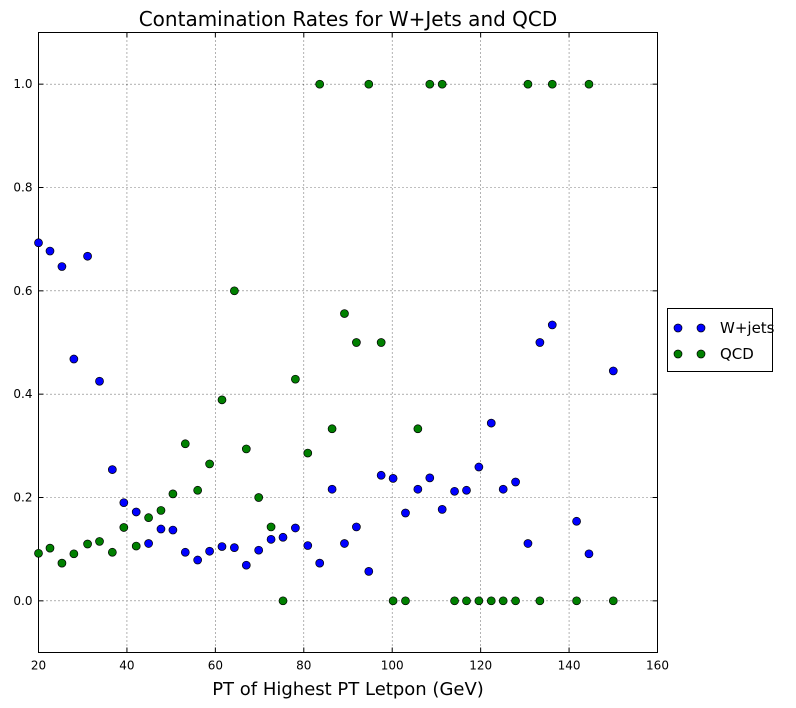 This screenshot has width=796, height=708. I want to click on x-axis-label: PT of Highest PT Letpon (GeV), so click(348, 689).